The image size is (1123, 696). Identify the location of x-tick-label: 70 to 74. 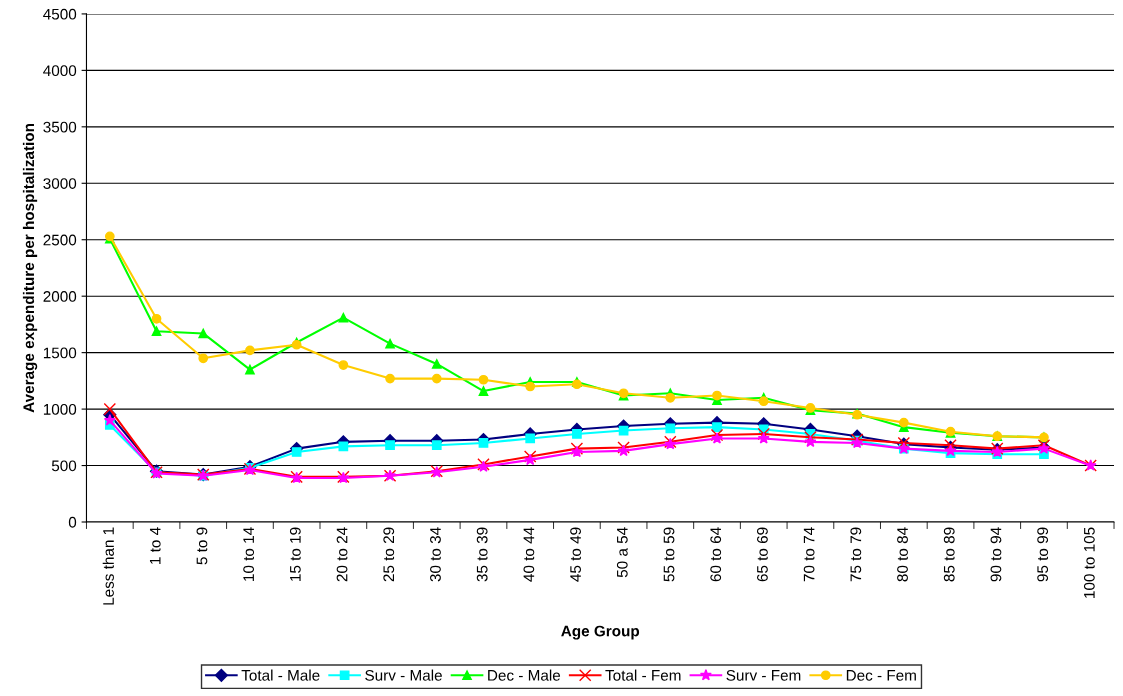
(809, 554).